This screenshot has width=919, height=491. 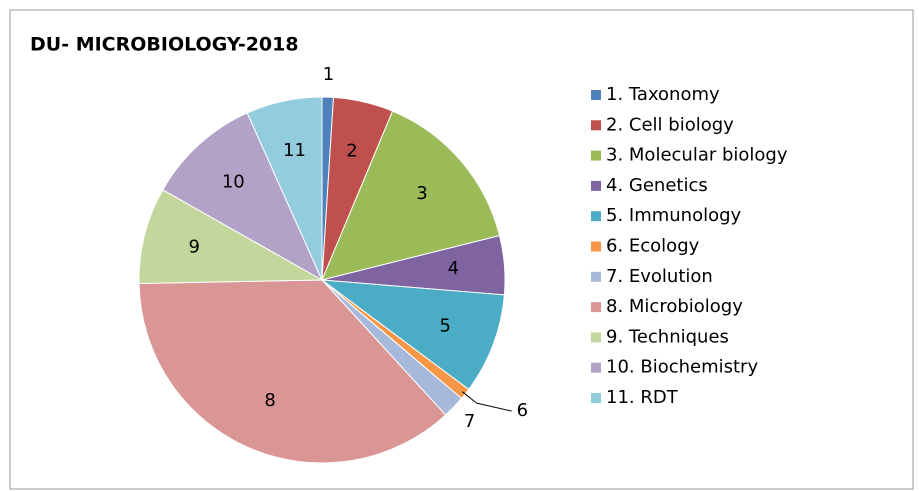 I want to click on legend-text: 8. Microbiology, so click(x=674, y=306).